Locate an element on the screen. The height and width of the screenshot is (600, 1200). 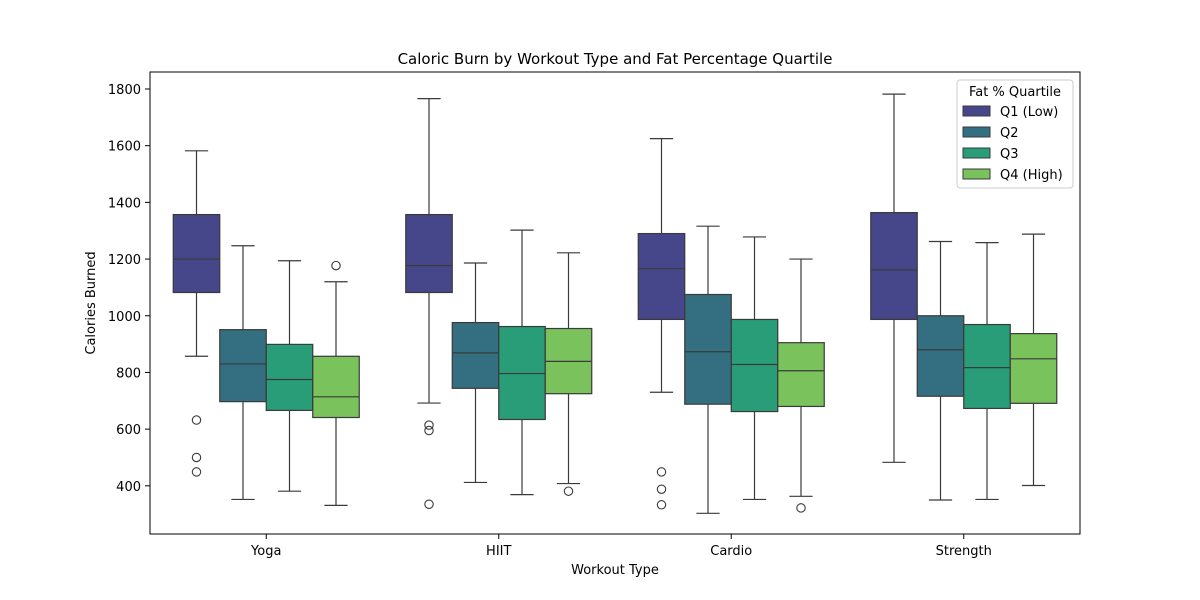
box-q1-low--strength is located at coordinates (894, 278).